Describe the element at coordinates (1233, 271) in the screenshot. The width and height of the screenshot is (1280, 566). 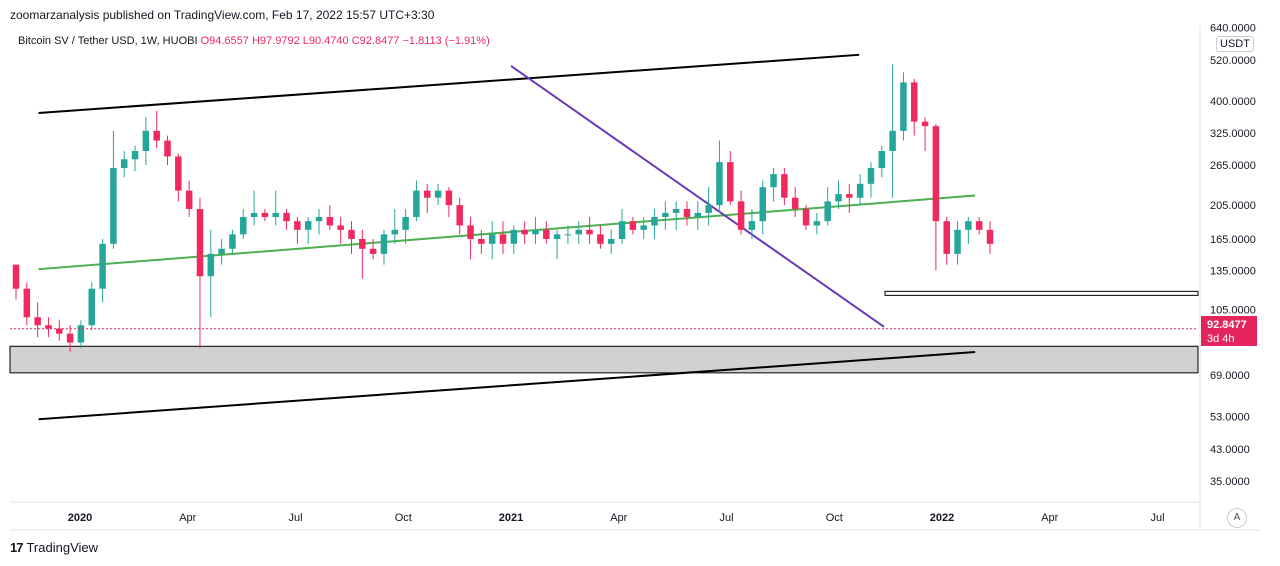
I see `price-tick-label: 135.0000` at that location.